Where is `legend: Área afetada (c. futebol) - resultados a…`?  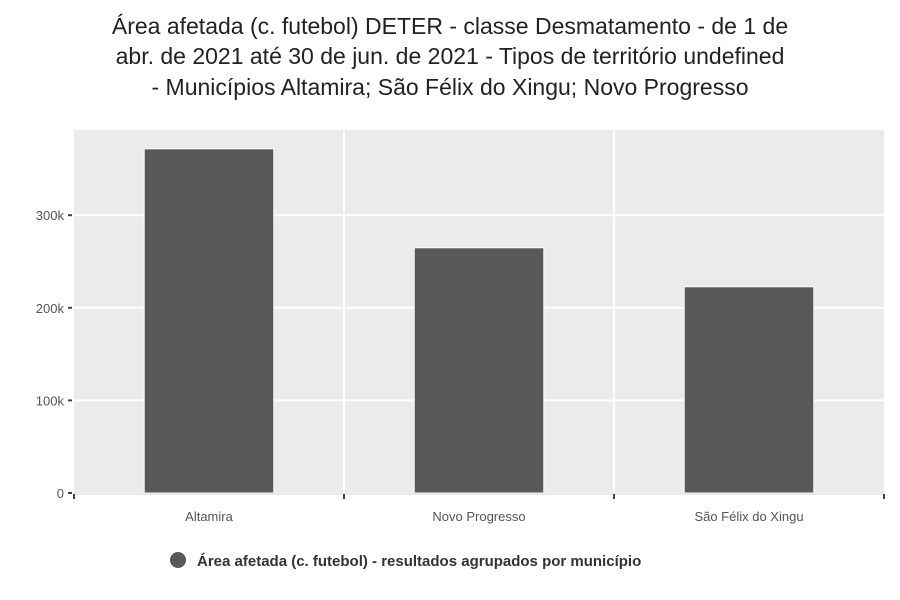 legend: Área afetada (c. futebol) - resultados a… is located at coordinates (405, 561).